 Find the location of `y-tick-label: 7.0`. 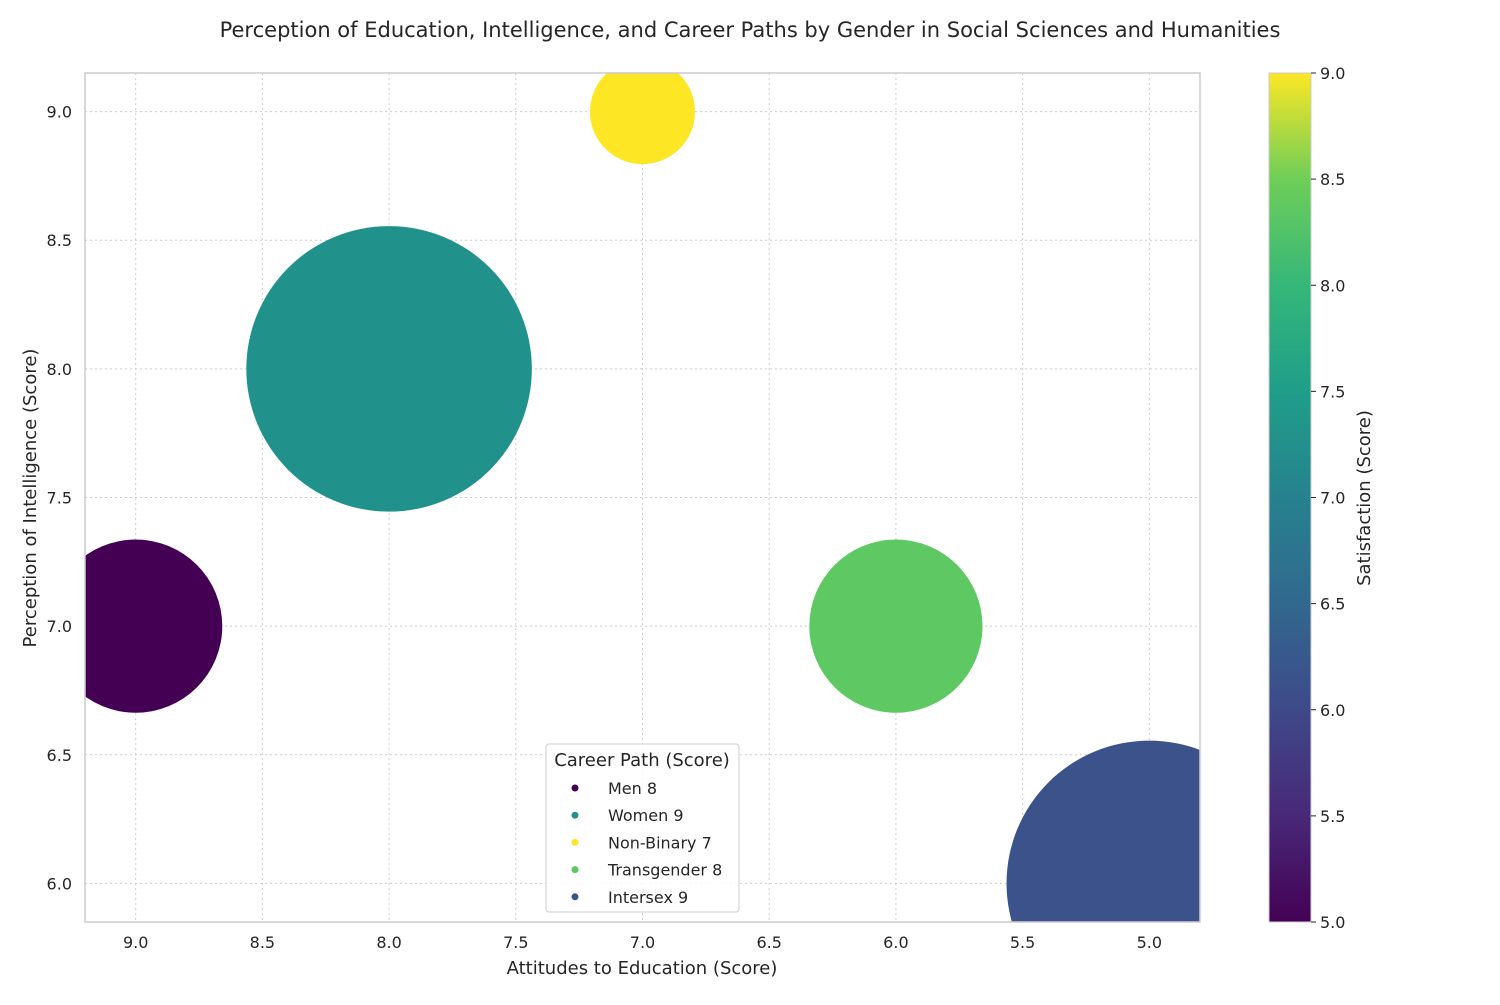

y-tick-label: 7.0 is located at coordinates (59, 626).